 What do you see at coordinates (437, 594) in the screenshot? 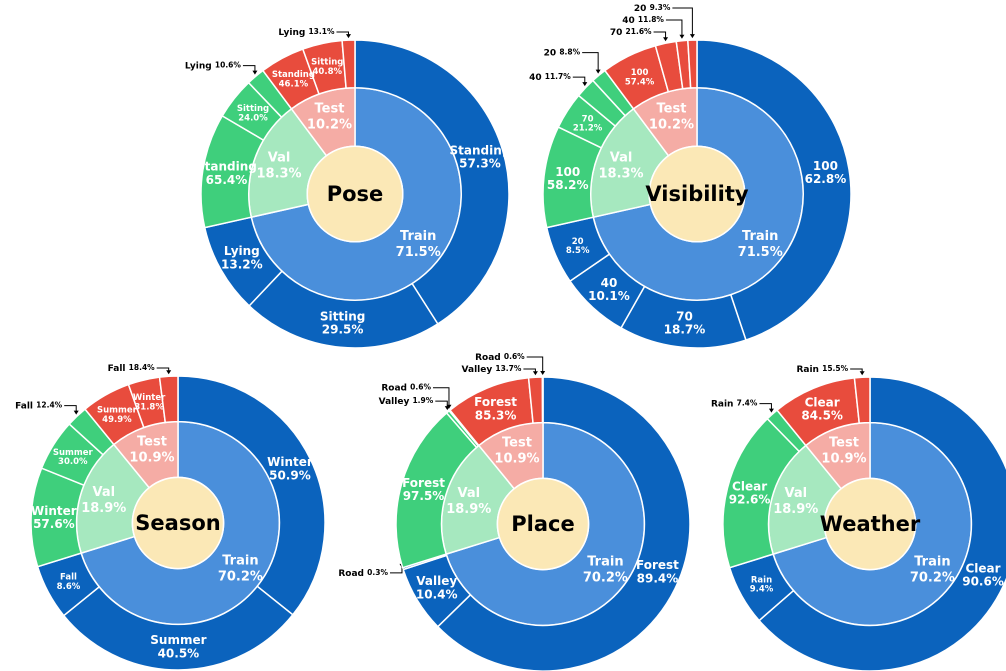
I see `category-value-label: 10.4%` at bounding box center [437, 594].